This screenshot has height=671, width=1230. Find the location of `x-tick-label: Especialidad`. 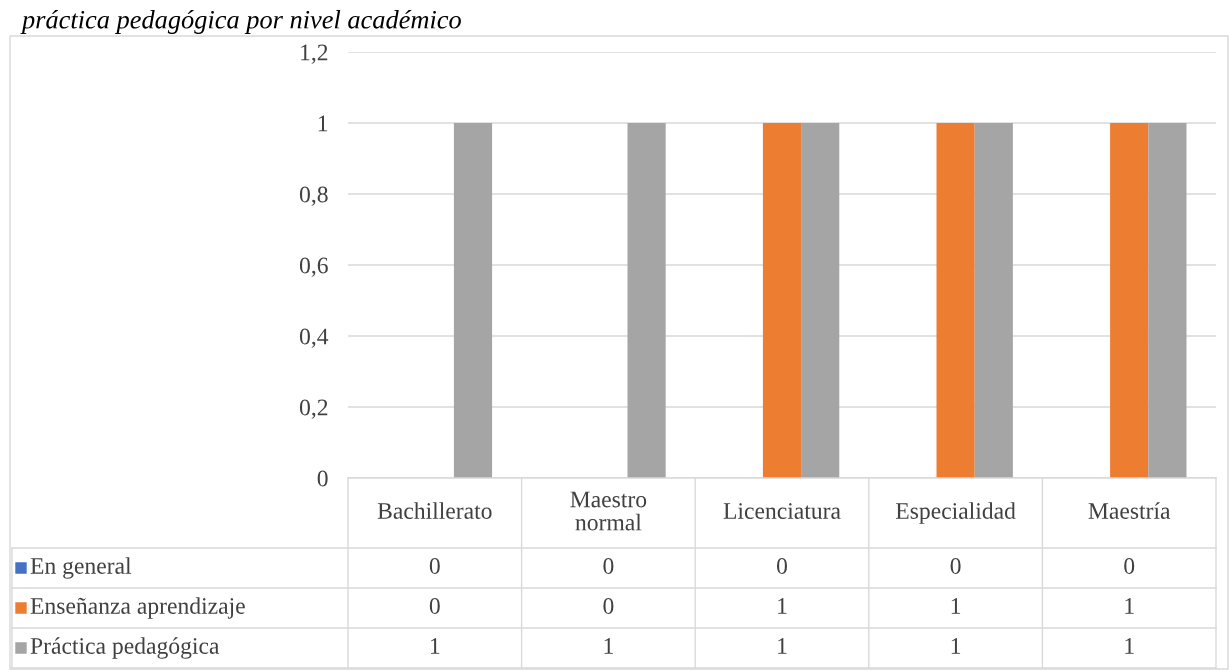

x-tick-label: Especialidad is located at coordinates (955, 513).